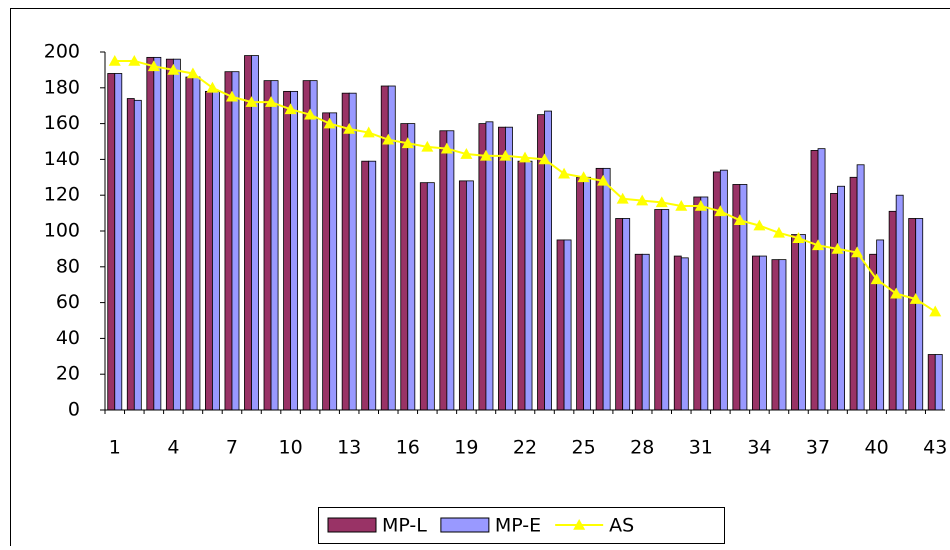 Image resolution: width=950 pixels, height=550 pixels. I want to click on x-tick-label: 10, so click(290, 448).